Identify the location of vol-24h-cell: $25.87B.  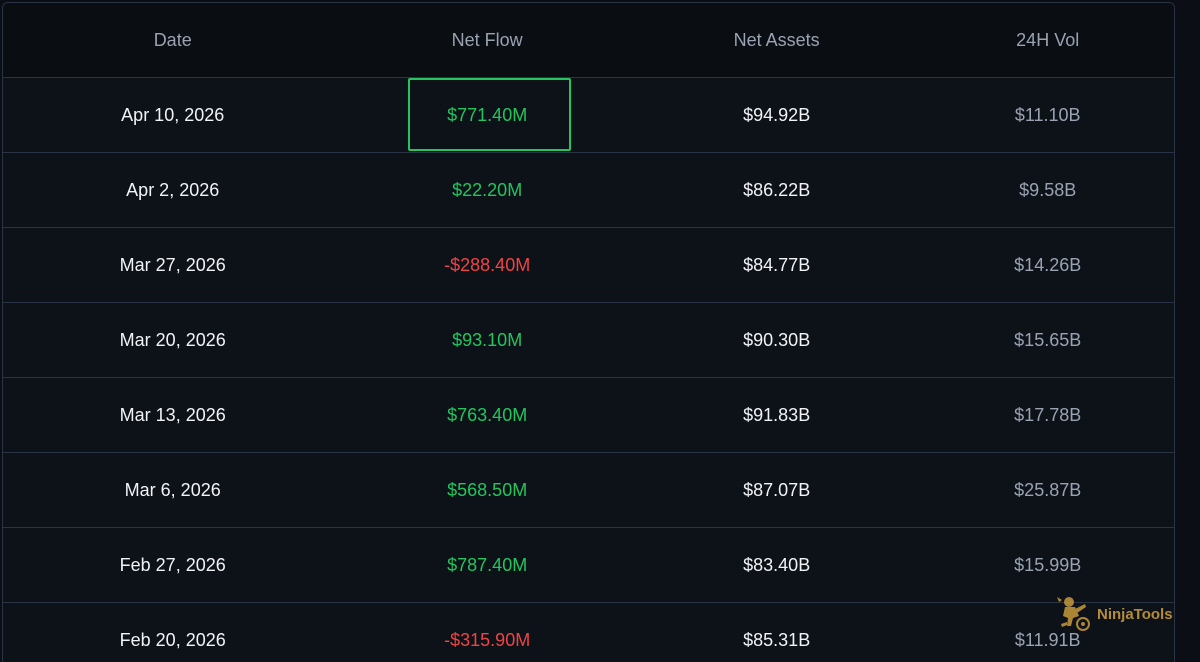
(1048, 489).